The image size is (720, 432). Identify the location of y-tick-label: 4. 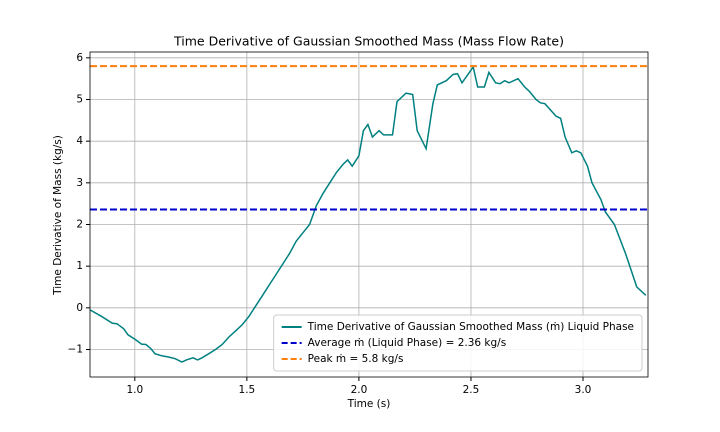
(79, 141).